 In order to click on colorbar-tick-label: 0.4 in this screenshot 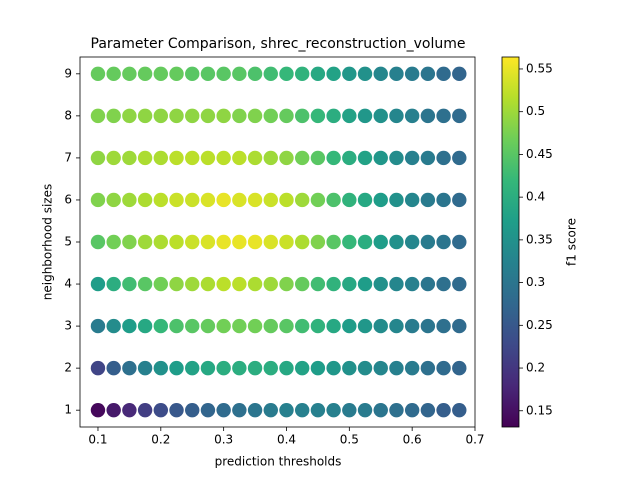, I will do `click(535, 197)`.